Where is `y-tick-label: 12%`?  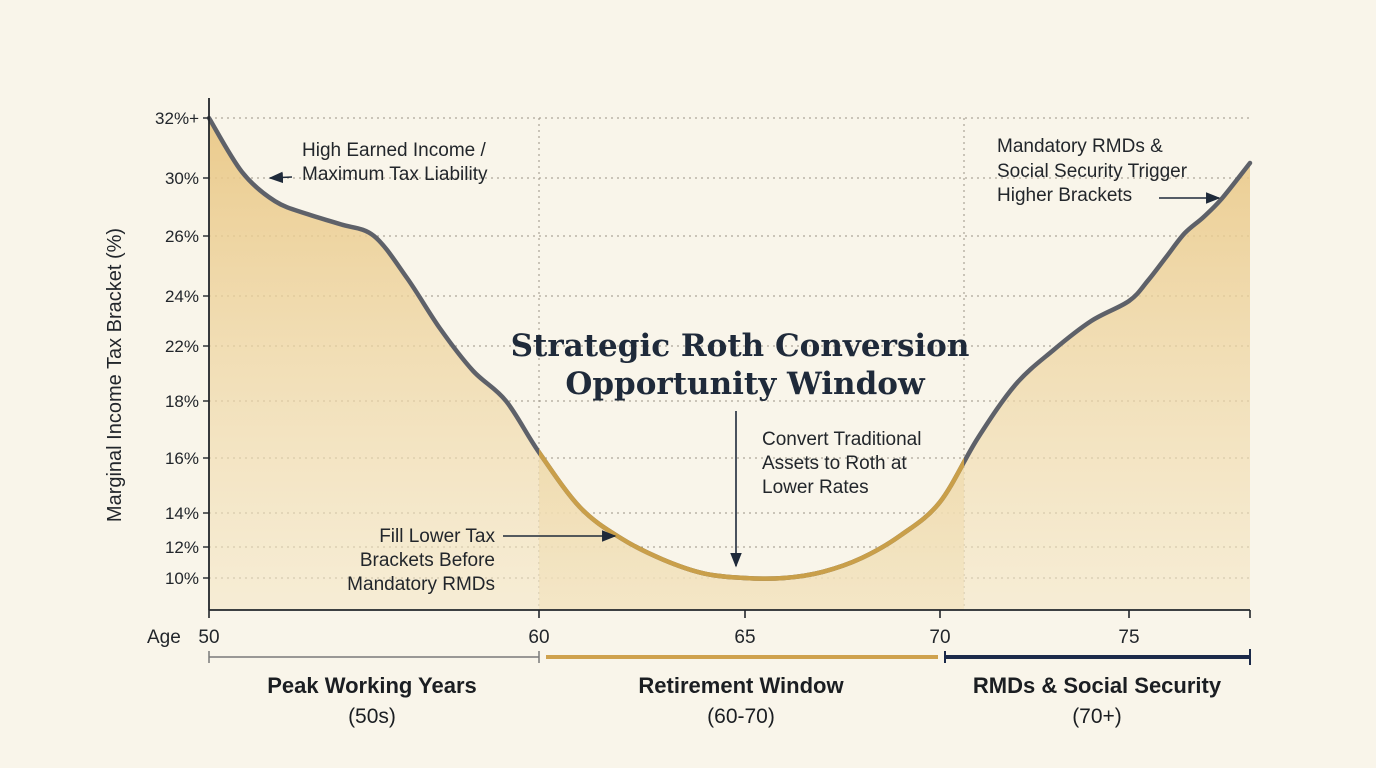 y-tick-label: 12% is located at coordinates (182, 547).